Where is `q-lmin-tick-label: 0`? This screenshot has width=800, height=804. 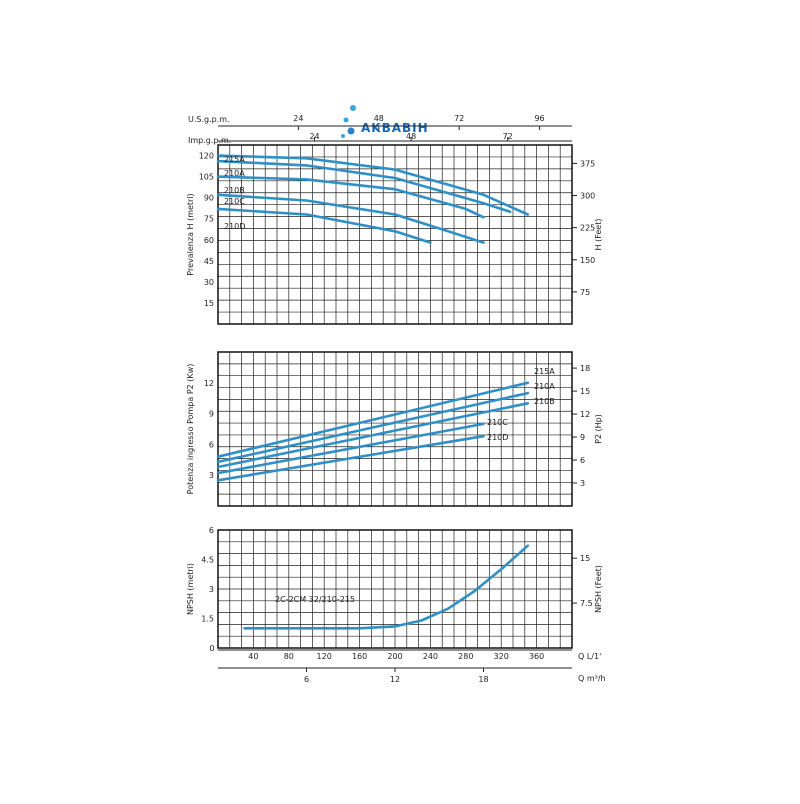 q-lmin-tick-label: 0 is located at coordinates (211, 648).